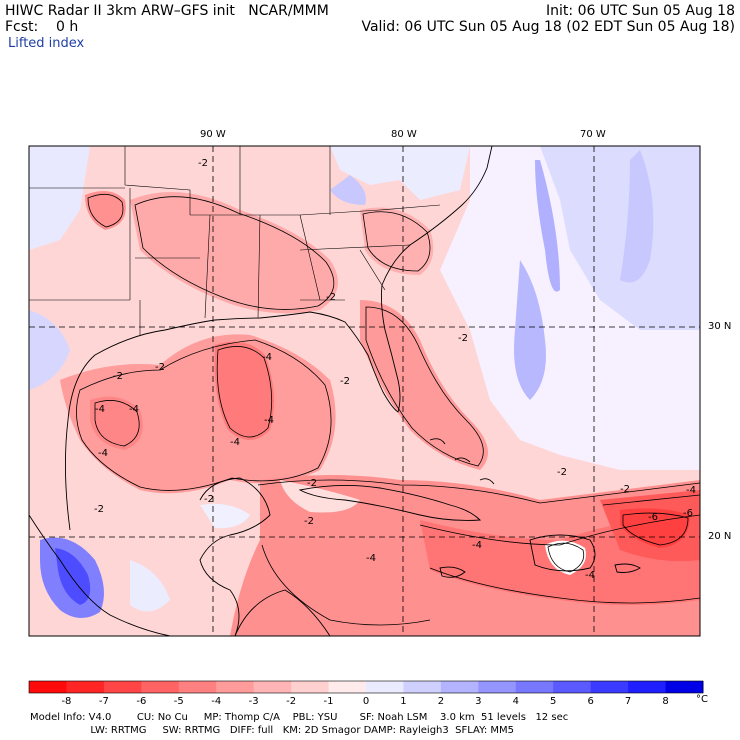 The height and width of the screenshot is (740, 740). What do you see at coordinates (553, 701) in the screenshot?
I see `colorbar-tick-label: 5` at bounding box center [553, 701].